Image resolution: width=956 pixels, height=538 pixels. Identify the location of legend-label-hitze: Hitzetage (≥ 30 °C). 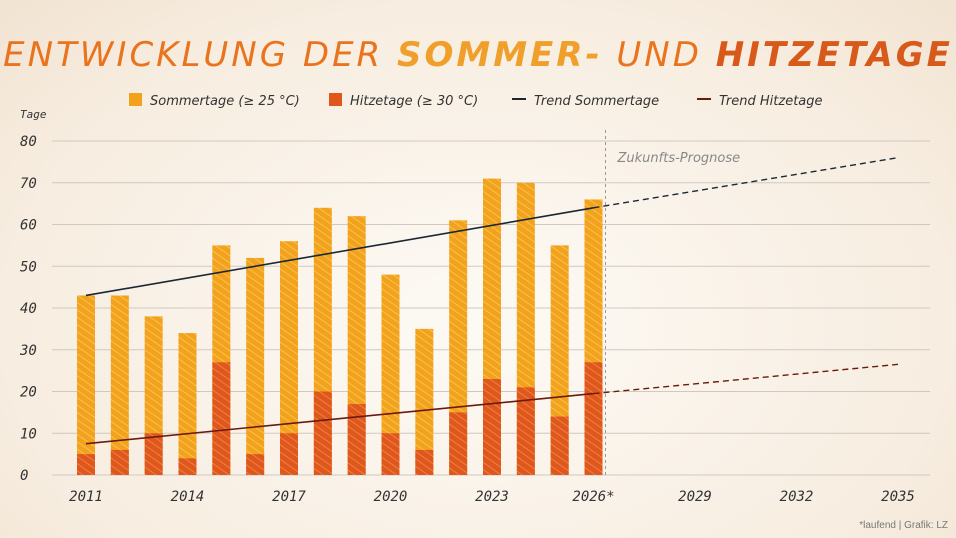
(414, 101).